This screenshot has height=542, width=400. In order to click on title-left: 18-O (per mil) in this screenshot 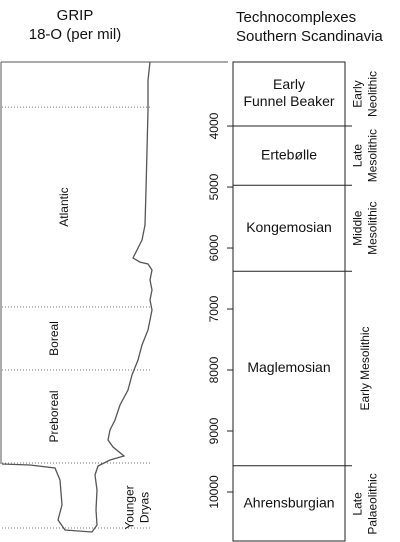, I will do `click(75, 34)`.